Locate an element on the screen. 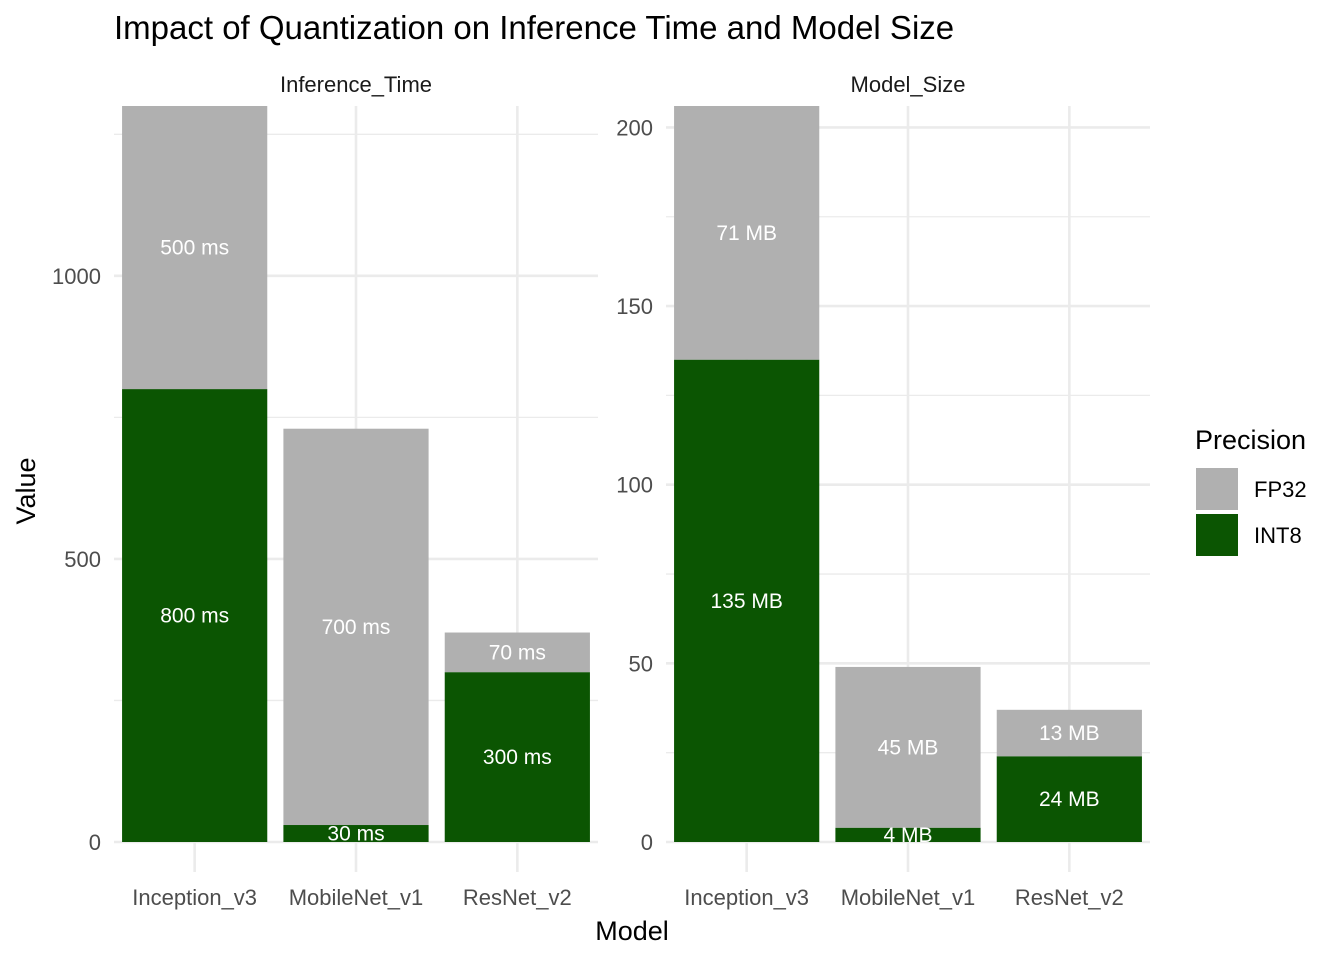 The height and width of the screenshot is (965, 1344). legend: Precision FP32 INT8 is located at coordinates (1251, 490).